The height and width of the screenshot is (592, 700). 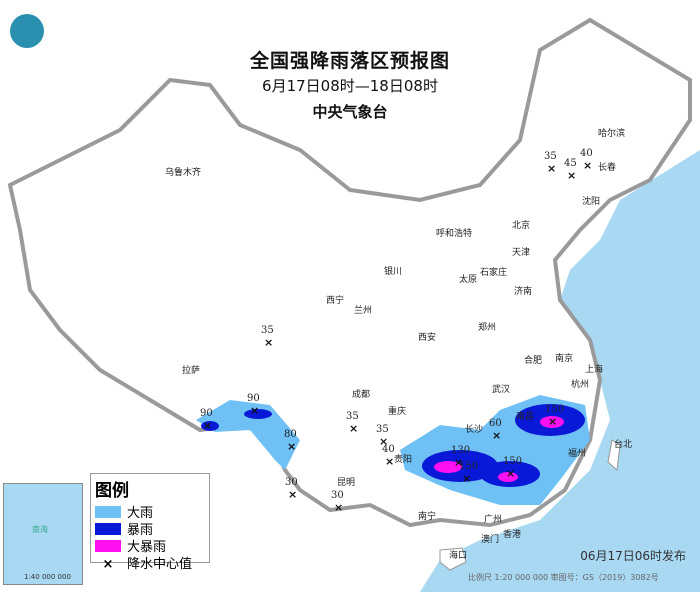 What do you see at coordinates (140, 513) in the screenshot?
I see `legend-label: 大雨` at bounding box center [140, 513].